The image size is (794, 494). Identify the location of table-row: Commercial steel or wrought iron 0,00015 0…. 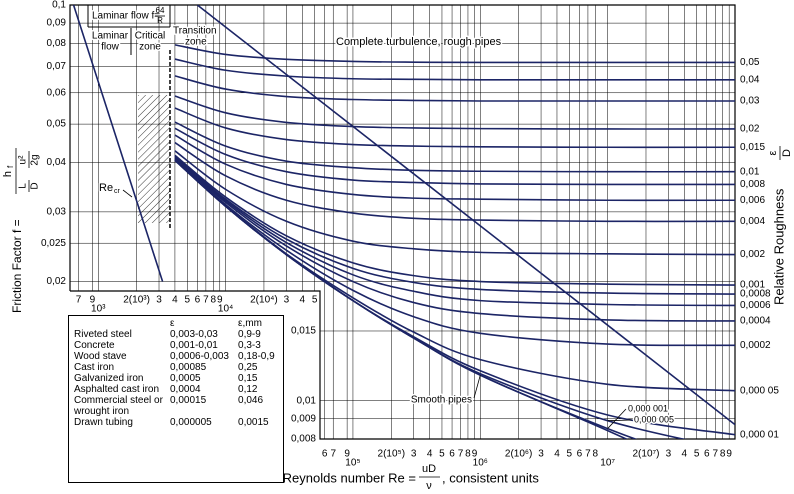
(176, 406).